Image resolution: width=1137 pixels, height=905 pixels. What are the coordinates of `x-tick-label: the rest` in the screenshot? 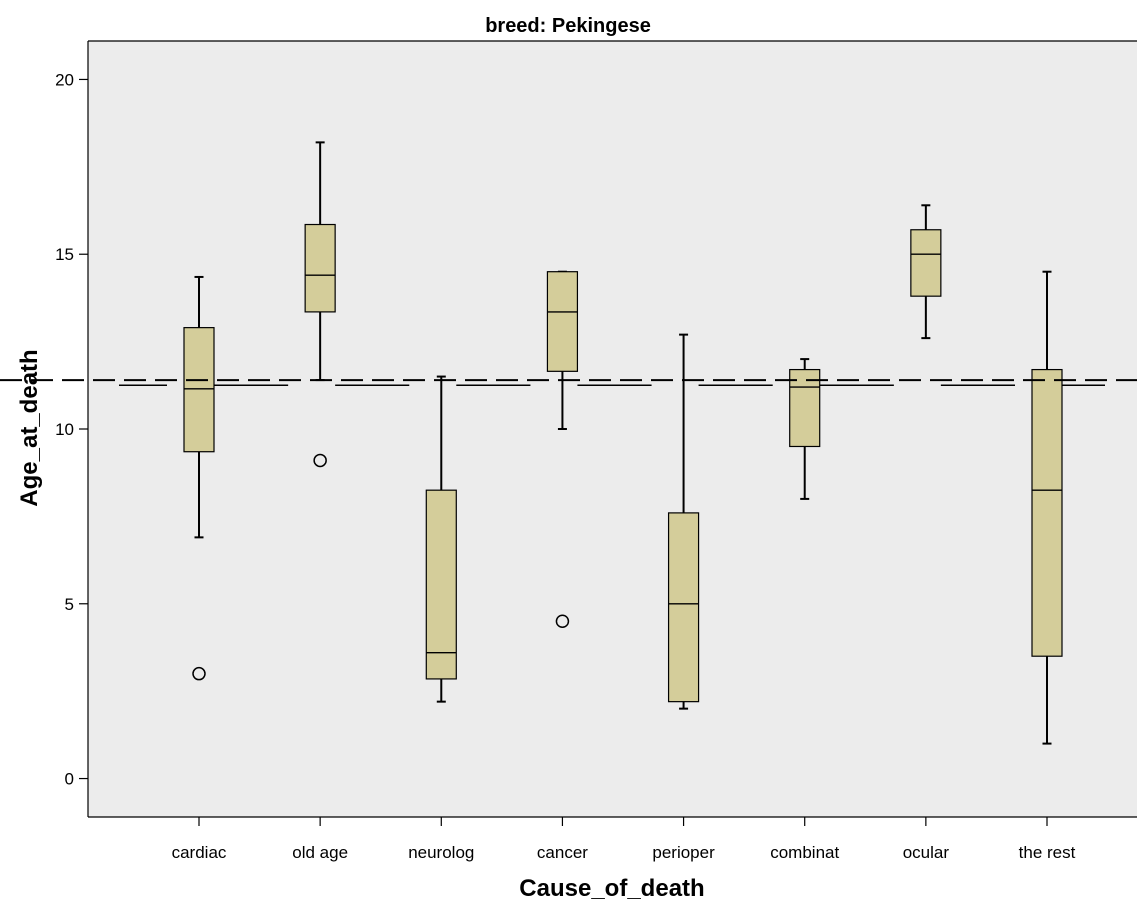 It's located at (1047, 852).